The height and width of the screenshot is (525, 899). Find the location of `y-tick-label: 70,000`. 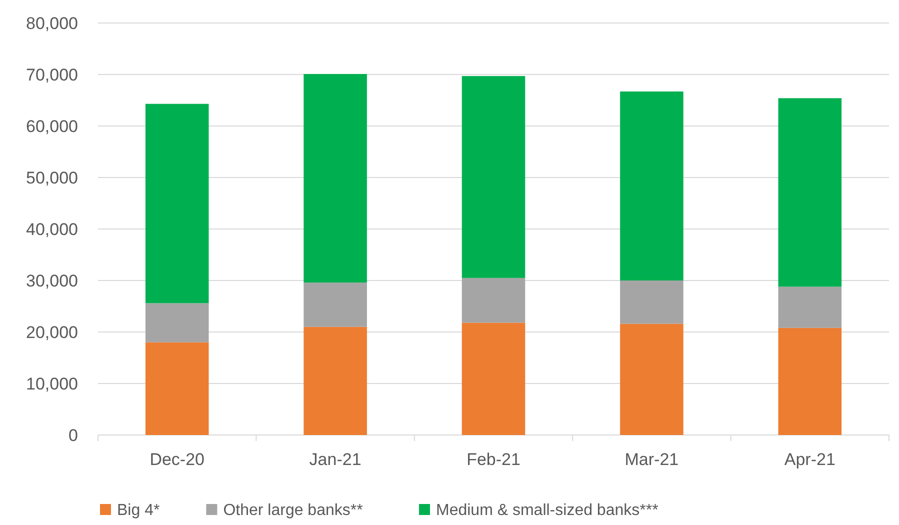

y-tick-label: 70,000 is located at coordinates (52, 74).